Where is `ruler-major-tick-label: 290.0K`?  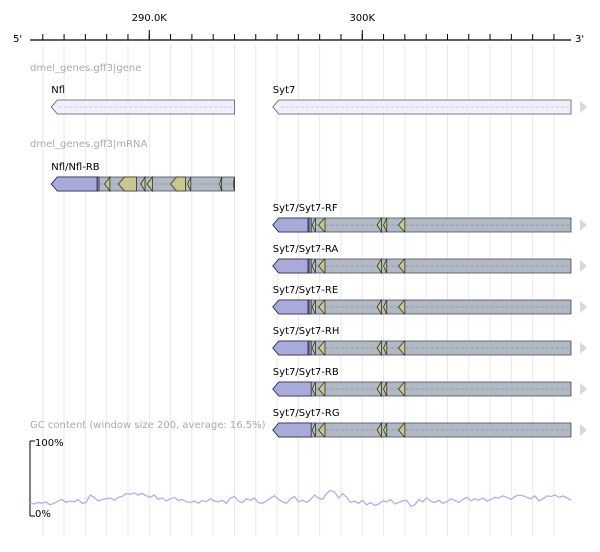
ruler-major-tick-label: 290.0K is located at coordinates (150, 18).